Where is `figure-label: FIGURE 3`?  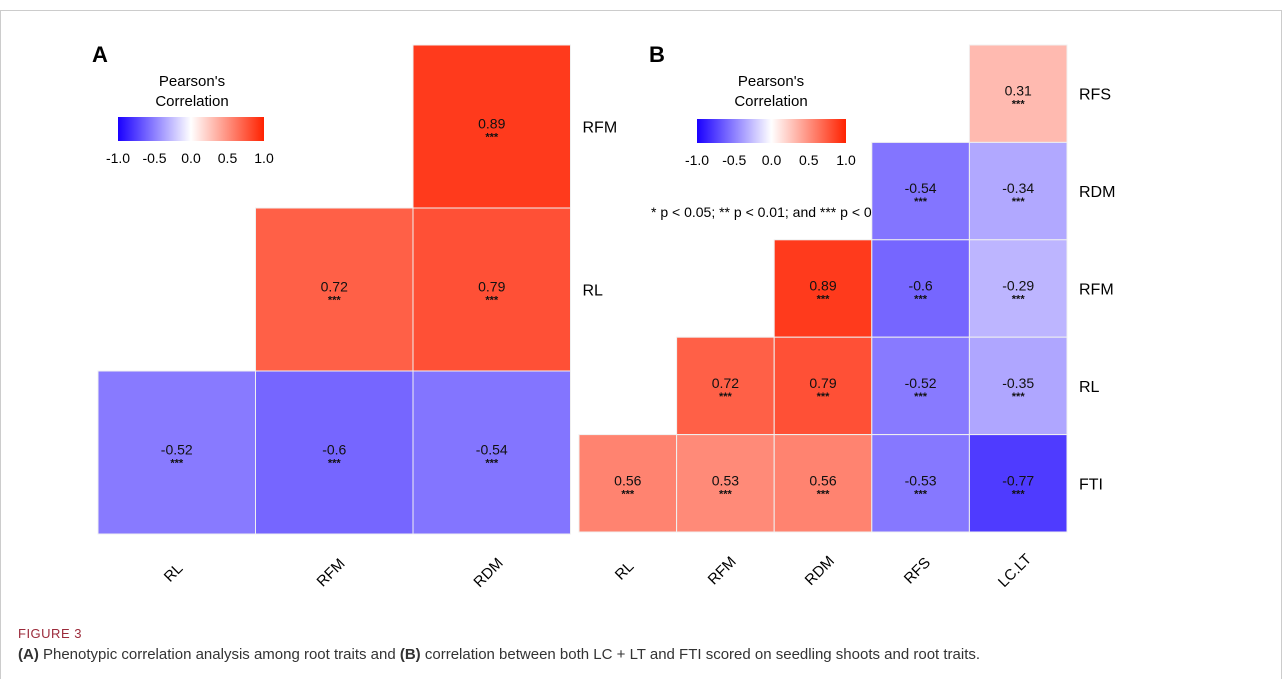 figure-label: FIGURE 3 is located at coordinates (50, 633).